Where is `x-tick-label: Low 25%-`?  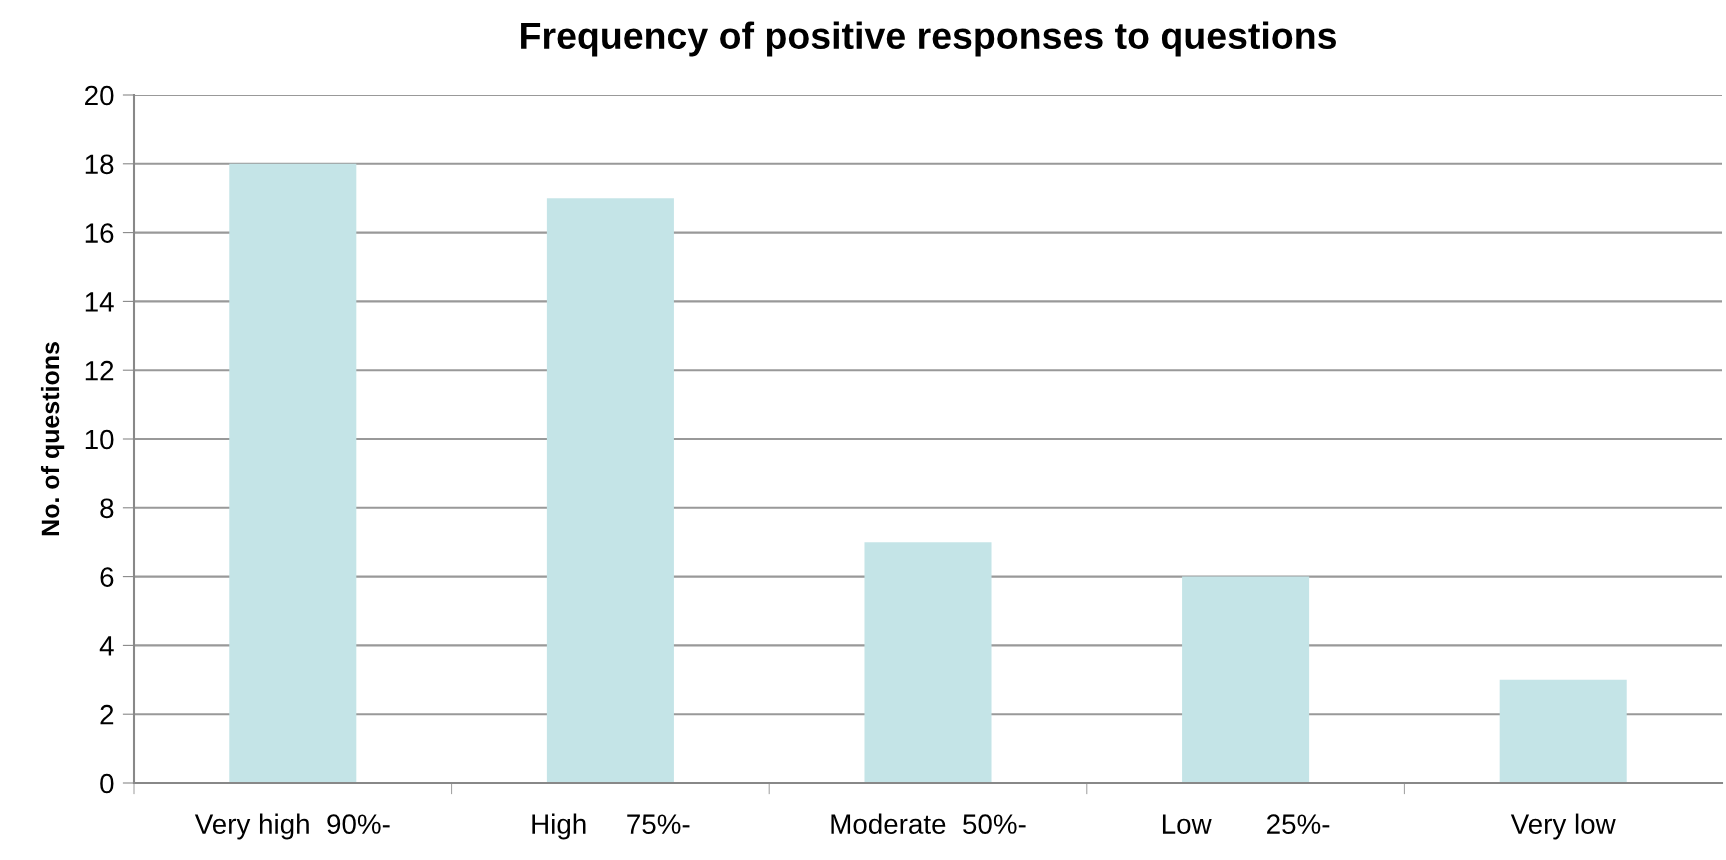
x-tick-label: Low 25%- is located at coordinates (1246, 824).